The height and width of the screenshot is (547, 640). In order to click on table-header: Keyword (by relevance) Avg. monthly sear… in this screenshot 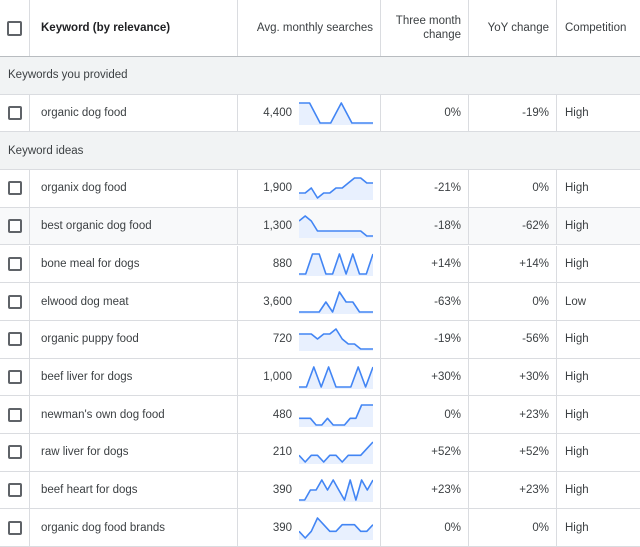, I will do `click(320, 28)`.